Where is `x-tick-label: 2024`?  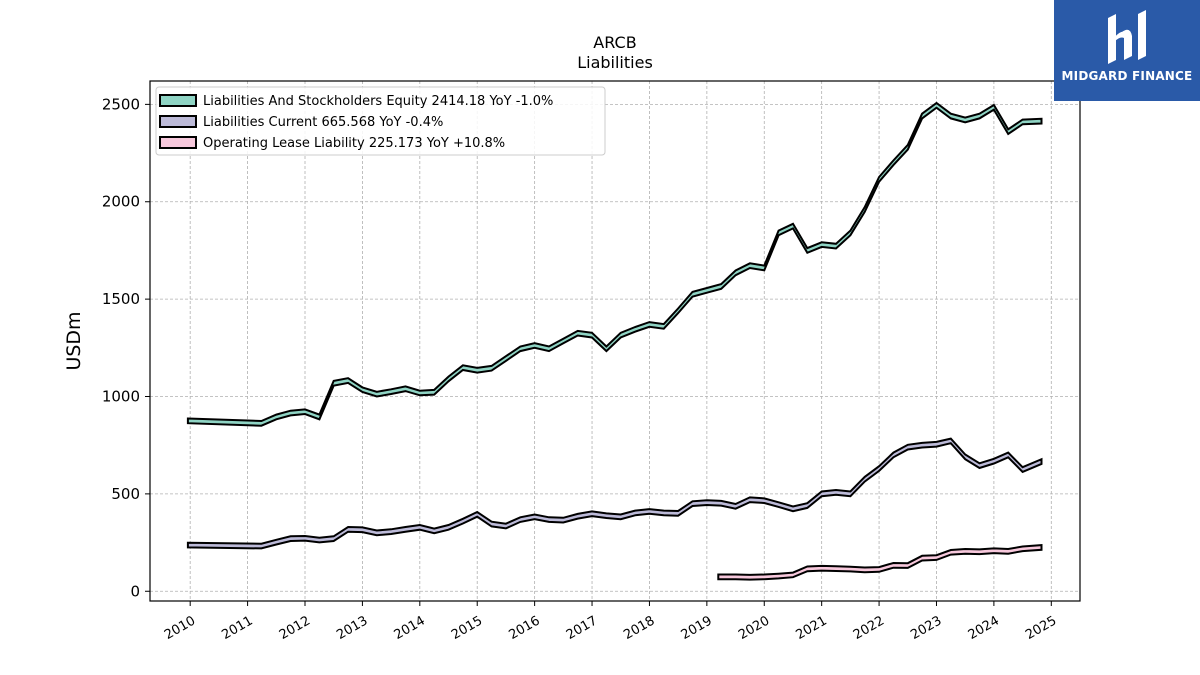
x-tick-label: 2024 is located at coordinates (984, 628).